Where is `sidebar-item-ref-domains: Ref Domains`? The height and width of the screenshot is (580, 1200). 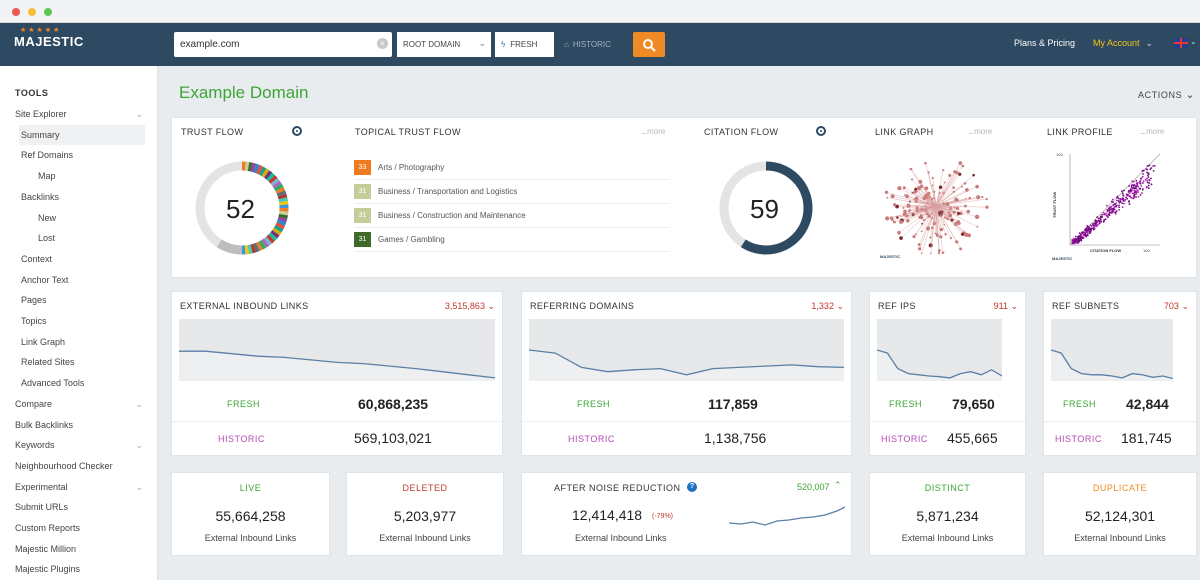
sidebar-item-ref-domains: Ref Domains is located at coordinates (82, 155).